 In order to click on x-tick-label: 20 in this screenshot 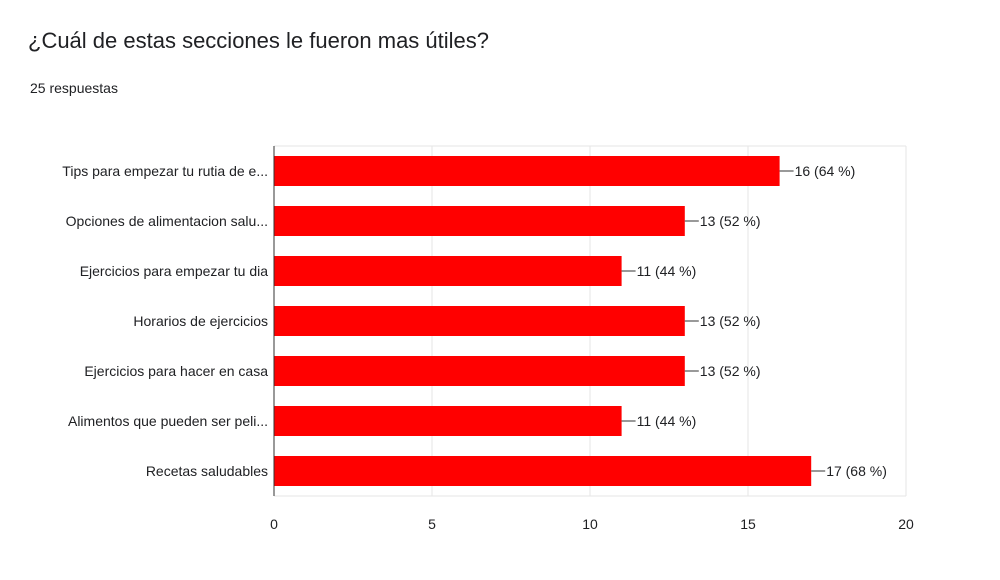, I will do `click(906, 524)`.